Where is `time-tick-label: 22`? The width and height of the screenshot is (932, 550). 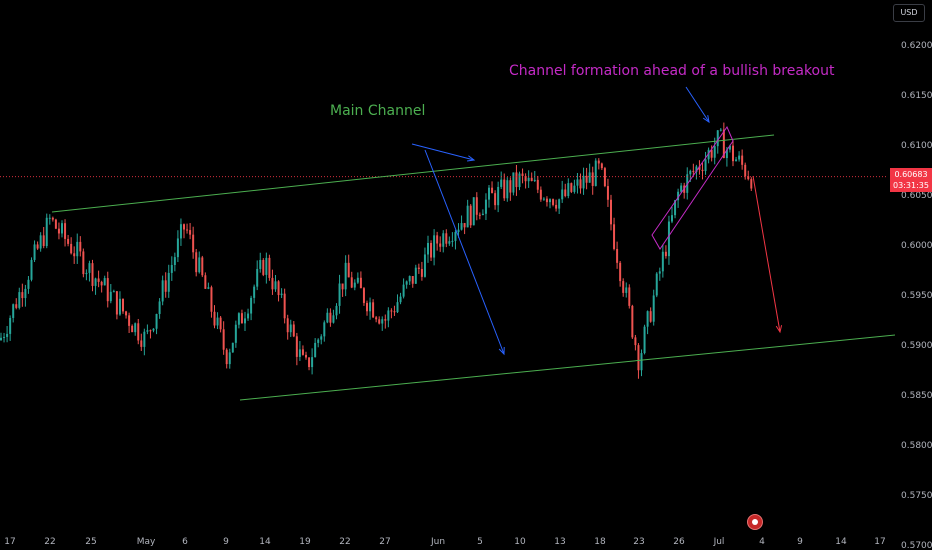
time-tick-label: 22 is located at coordinates (49, 542).